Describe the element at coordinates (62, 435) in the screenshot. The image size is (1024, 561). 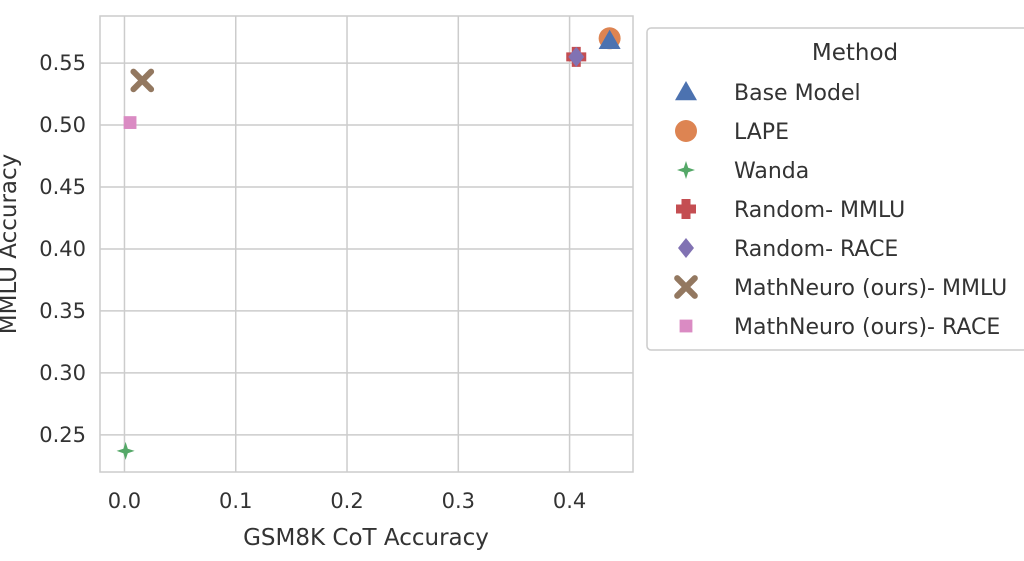
I see `y-tick-label: 0.25` at that location.